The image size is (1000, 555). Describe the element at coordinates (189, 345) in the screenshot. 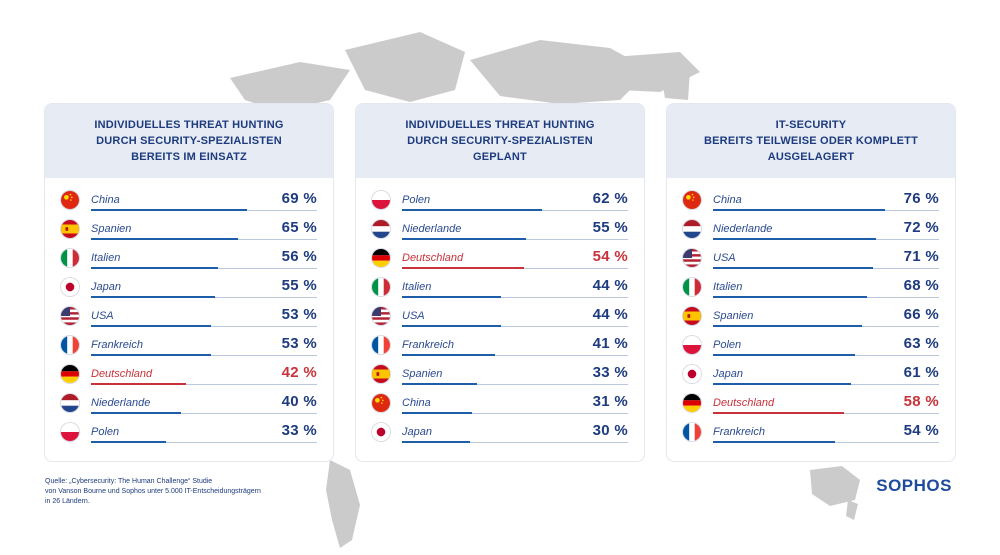

I see `bar-row: Frankreich 53 %` at that location.